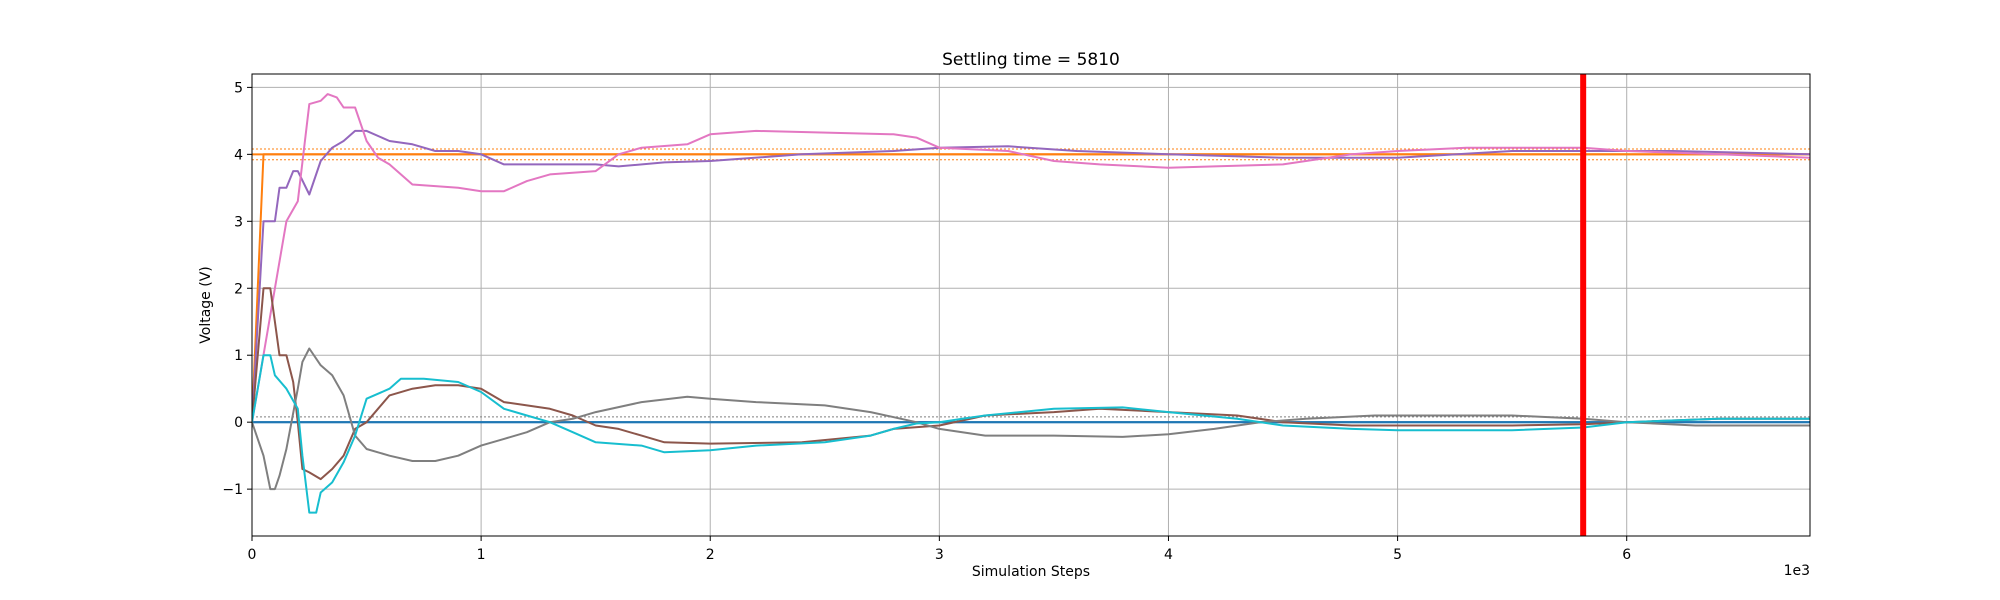 The image size is (2000, 600). Describe the element at coordinates (1168, 555) in the screenshot. I see `x-tick-label: 4` at that location.